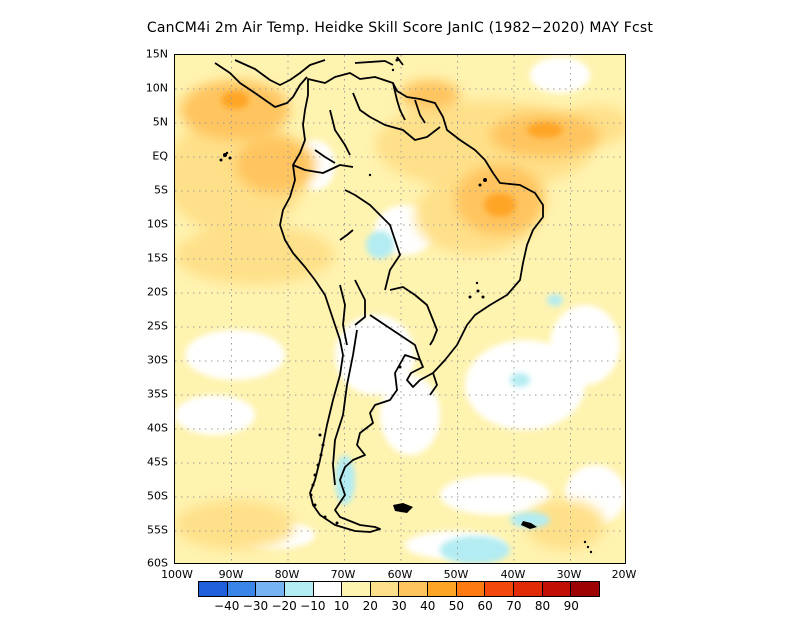 The width and height of the screenshot is (800, 618). What do you see at coordinates (313, 606) in the screenshot?
I see `colorbar-label: −10` at bounding box center [313, 606].